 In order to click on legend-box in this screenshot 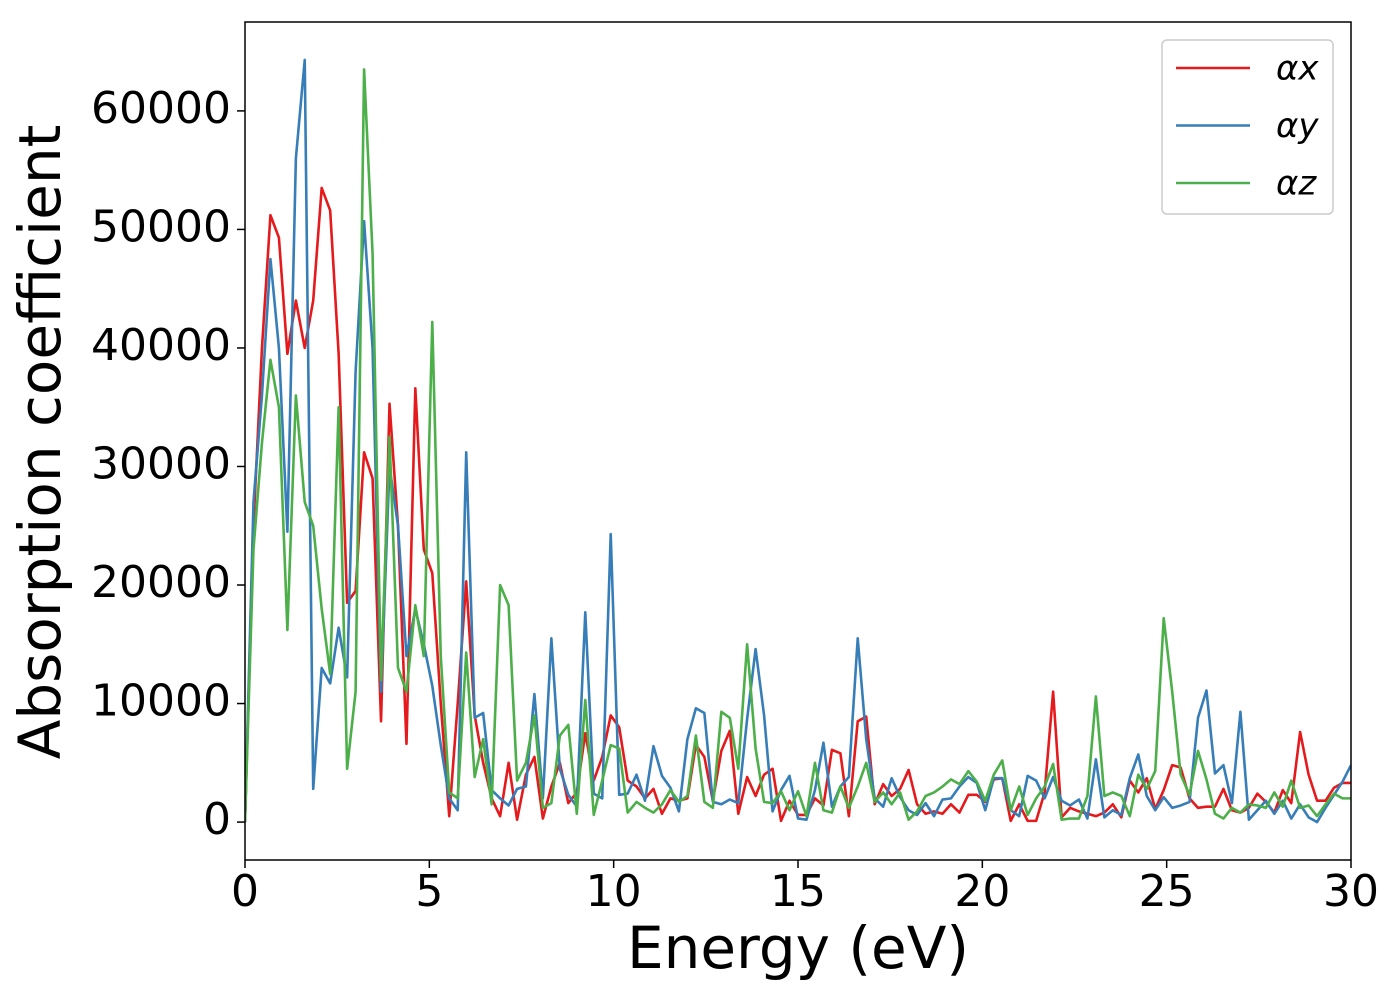, I will do `click(1247, 127)`.